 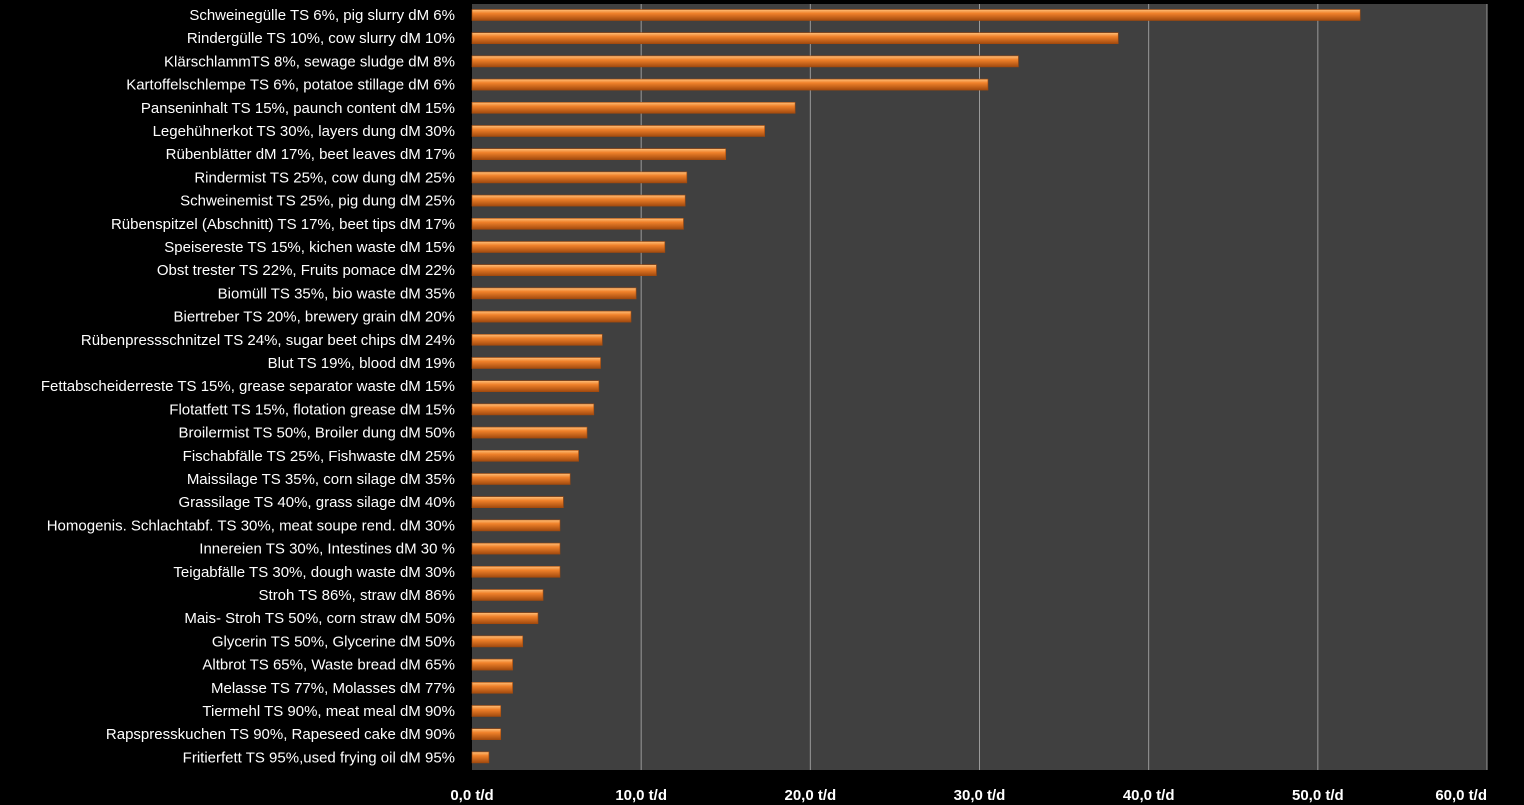 What do you see at coordinates (1149, 795) in the screenshot?
I see `x-tick-label: 40,0 t/d` at bounding box center [1149, 795].